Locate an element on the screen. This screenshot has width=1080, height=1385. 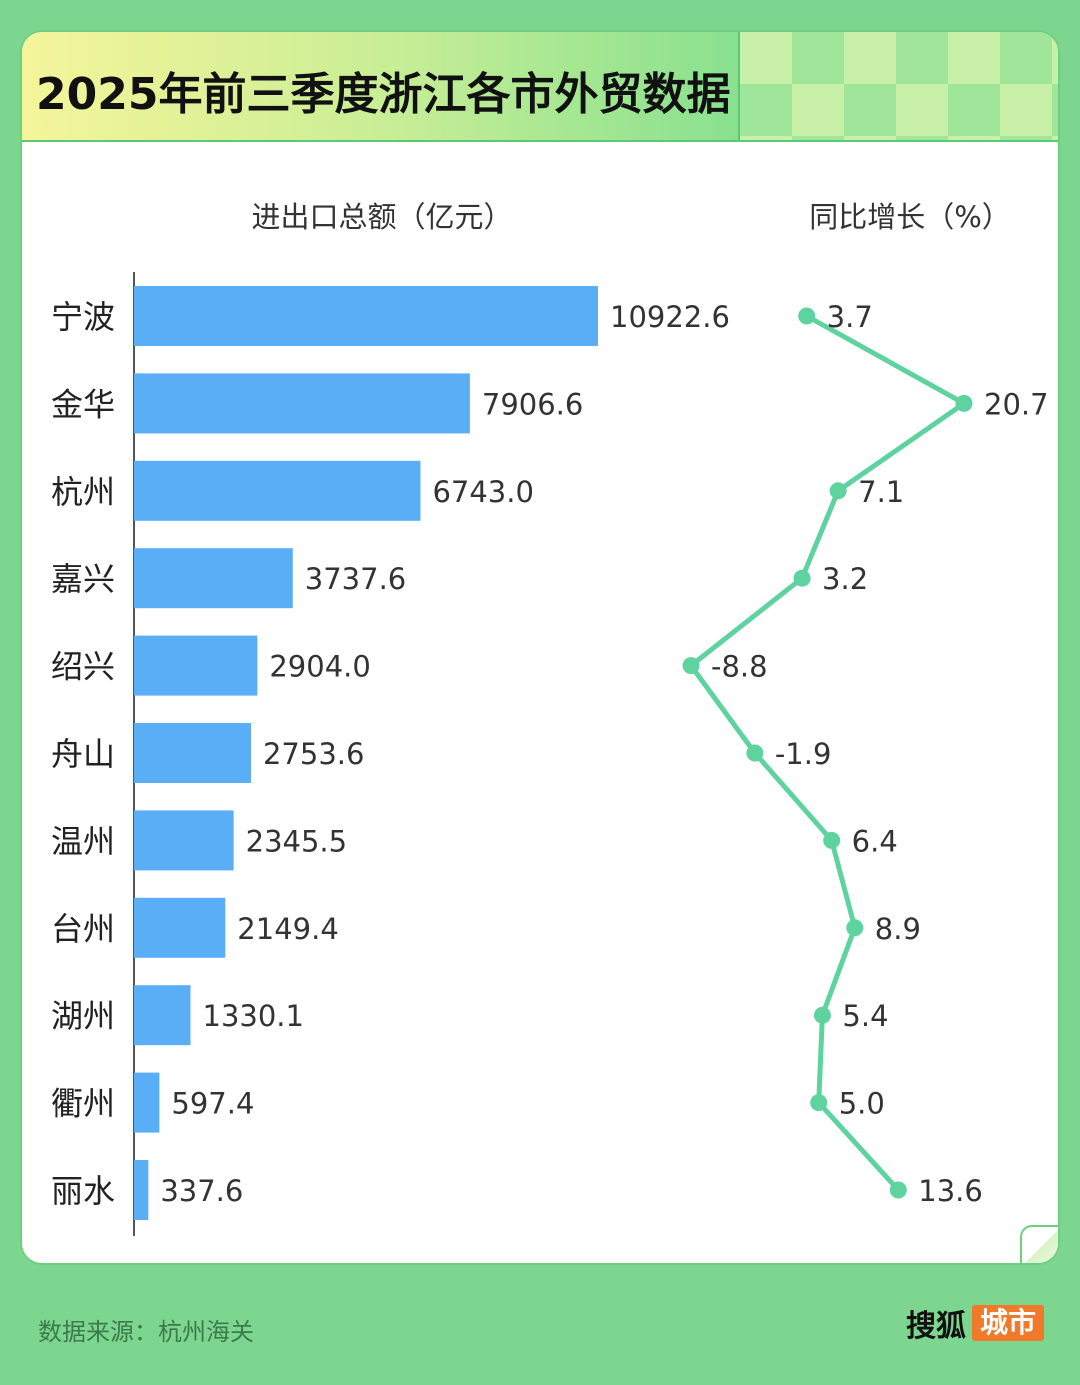
brand-logo: 搜狐 城市 is located at coordinates (975, 1324).